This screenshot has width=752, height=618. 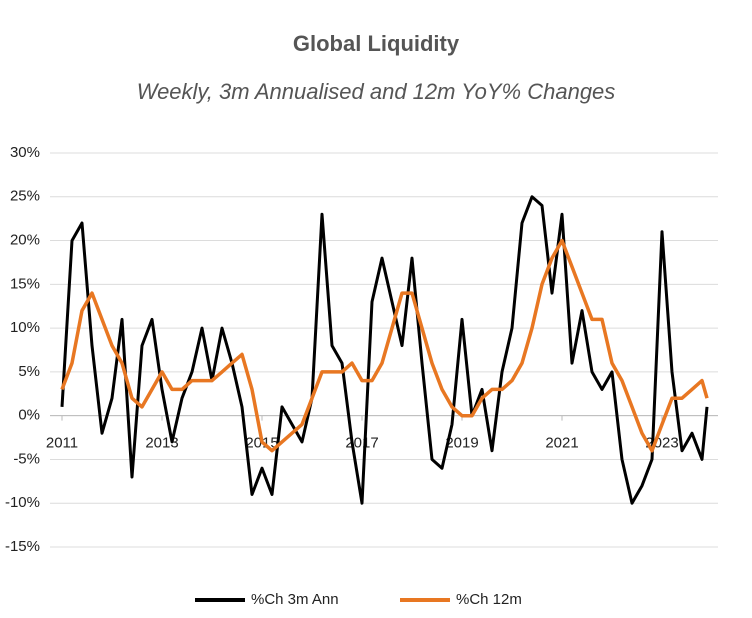 I want to click on y-tick-label: -15%, so click(x=22, y=546).